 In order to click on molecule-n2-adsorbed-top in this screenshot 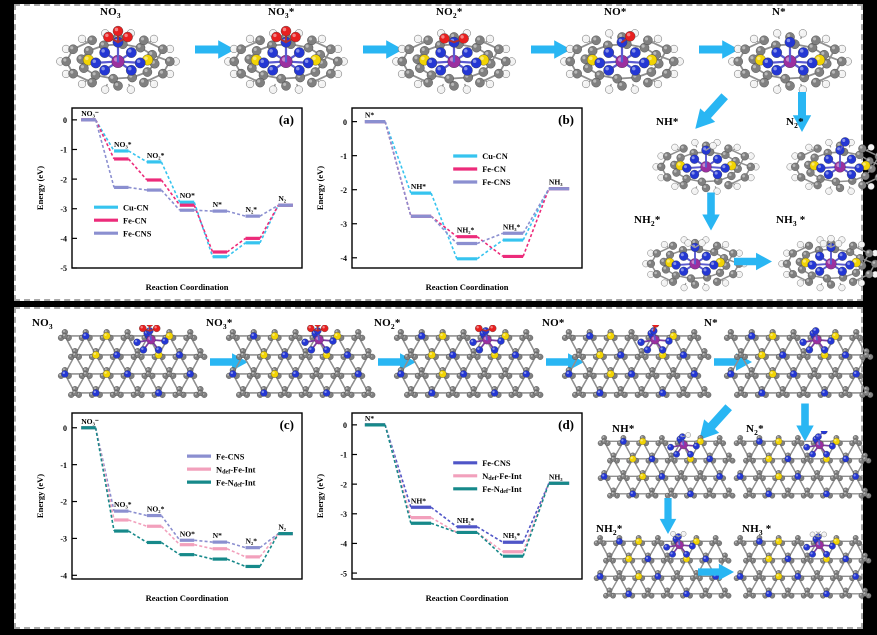, I will do `click(826, 163)`.